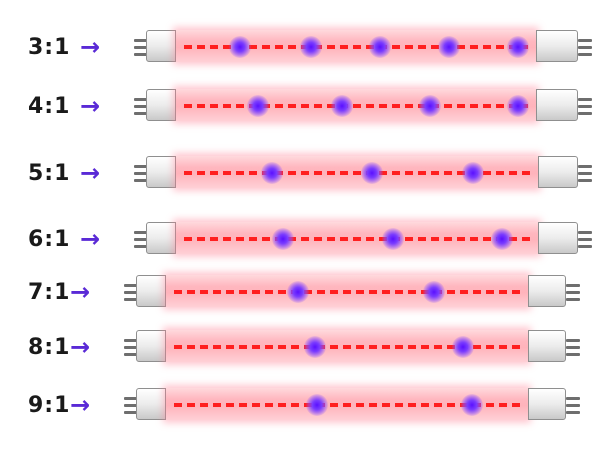  Describe the element at coordinates (49, 292) in the screenshot. I see `ratio-label: 7:1` at that location.